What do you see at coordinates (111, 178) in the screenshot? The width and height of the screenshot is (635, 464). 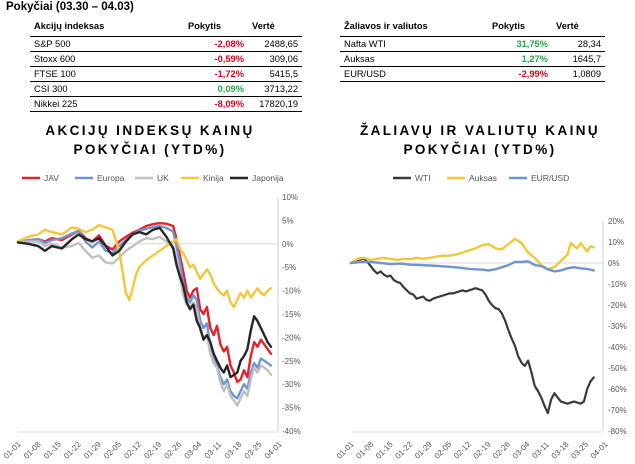 I see `indices-legend-label: Europa` at bounding box center [111, 178].